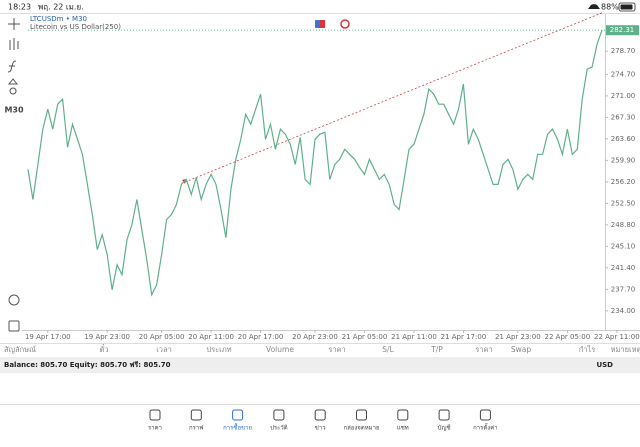 The width and height of the screenshot is (640, 447). I want to click on x-tick-label: 21 Apr 11:00, so click(414, 337).